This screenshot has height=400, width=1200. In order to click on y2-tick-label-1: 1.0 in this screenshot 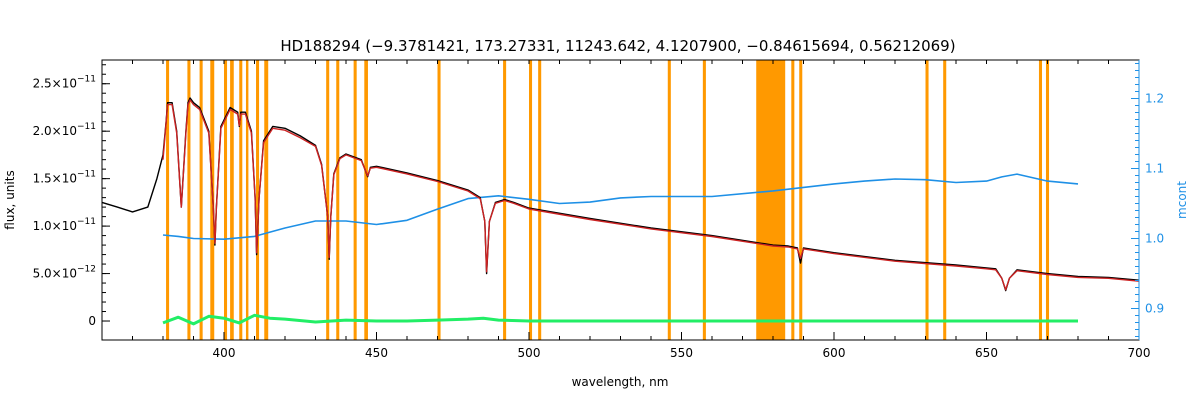, I will do `click(1154, 239)`.